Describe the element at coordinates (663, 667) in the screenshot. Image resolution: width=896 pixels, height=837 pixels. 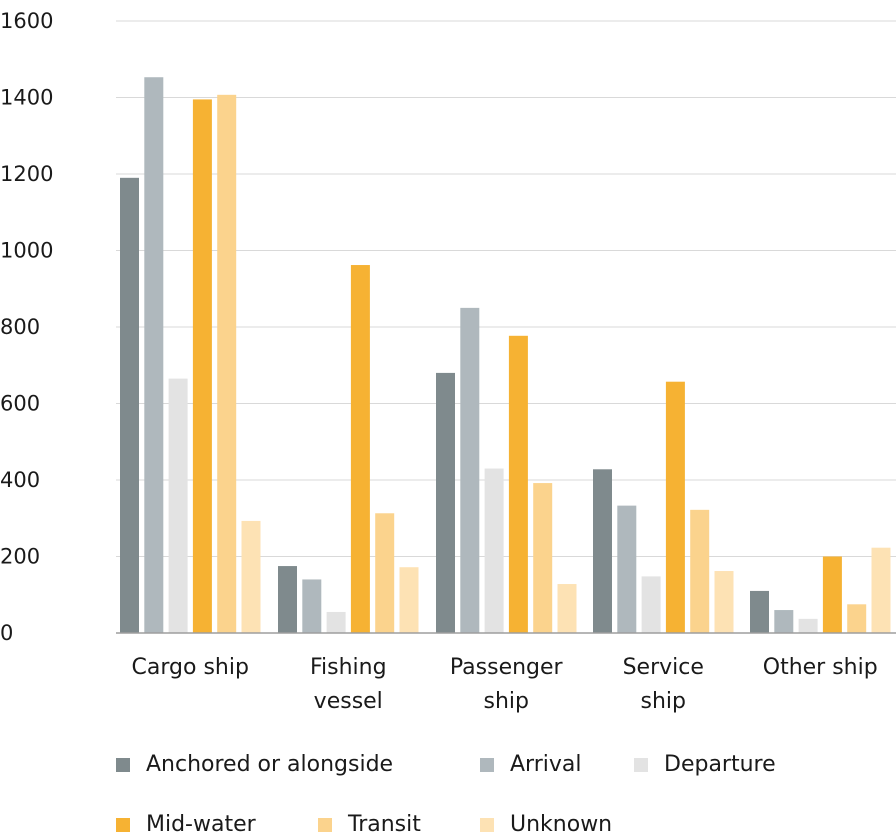
I see `category-label: Service` at that location.